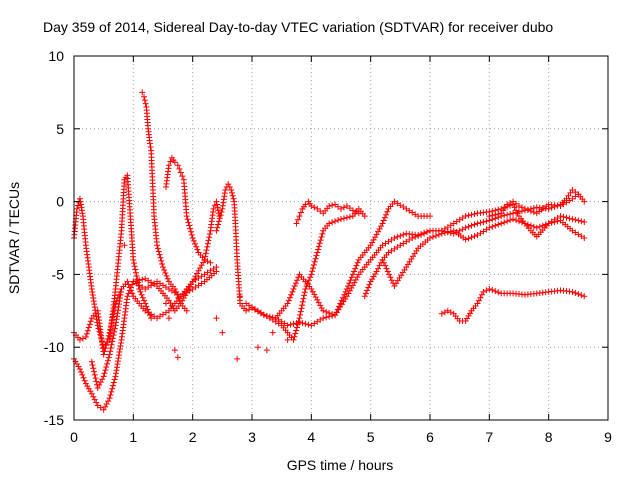  I want to click on x-tick-label: 8, so click(549, 437).